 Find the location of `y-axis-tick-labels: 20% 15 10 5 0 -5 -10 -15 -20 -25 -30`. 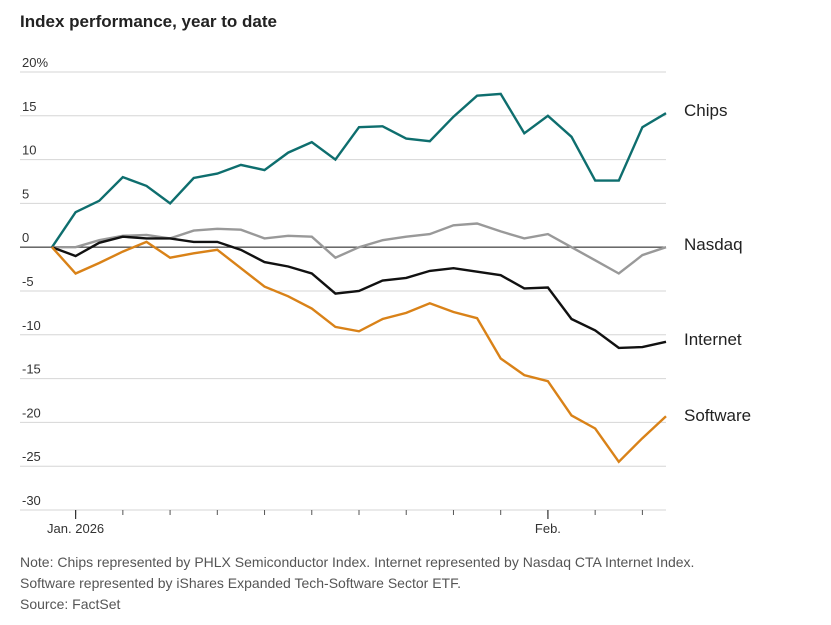

y-axis-tick-labels: 20% 15 10 5 0 -5 -10 -15 -20 -25 -30 is located at coordinates (35, 281).